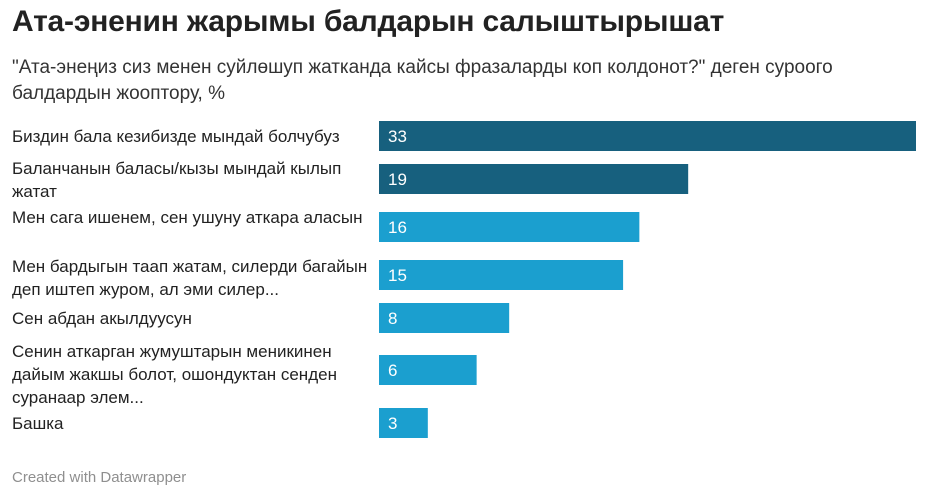 The image size is (933, 495). What do you see at coordinates (102, 318) in the screenshot?
I see `category-label-text: Сен абдан акылдуусун` at bounding box center [102, 318].